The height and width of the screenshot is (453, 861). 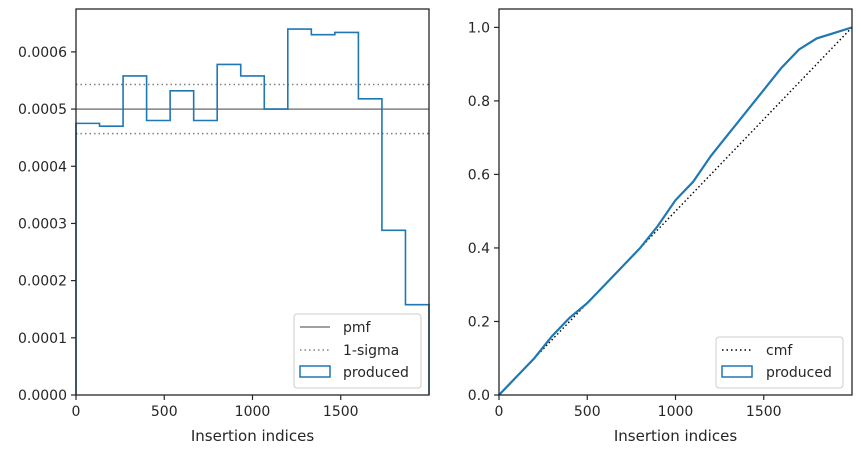 What do you see at coordinates (76, 412) in the screenshot?
I see `left-x-tick-label: 0` at bounding box center [76, 412].